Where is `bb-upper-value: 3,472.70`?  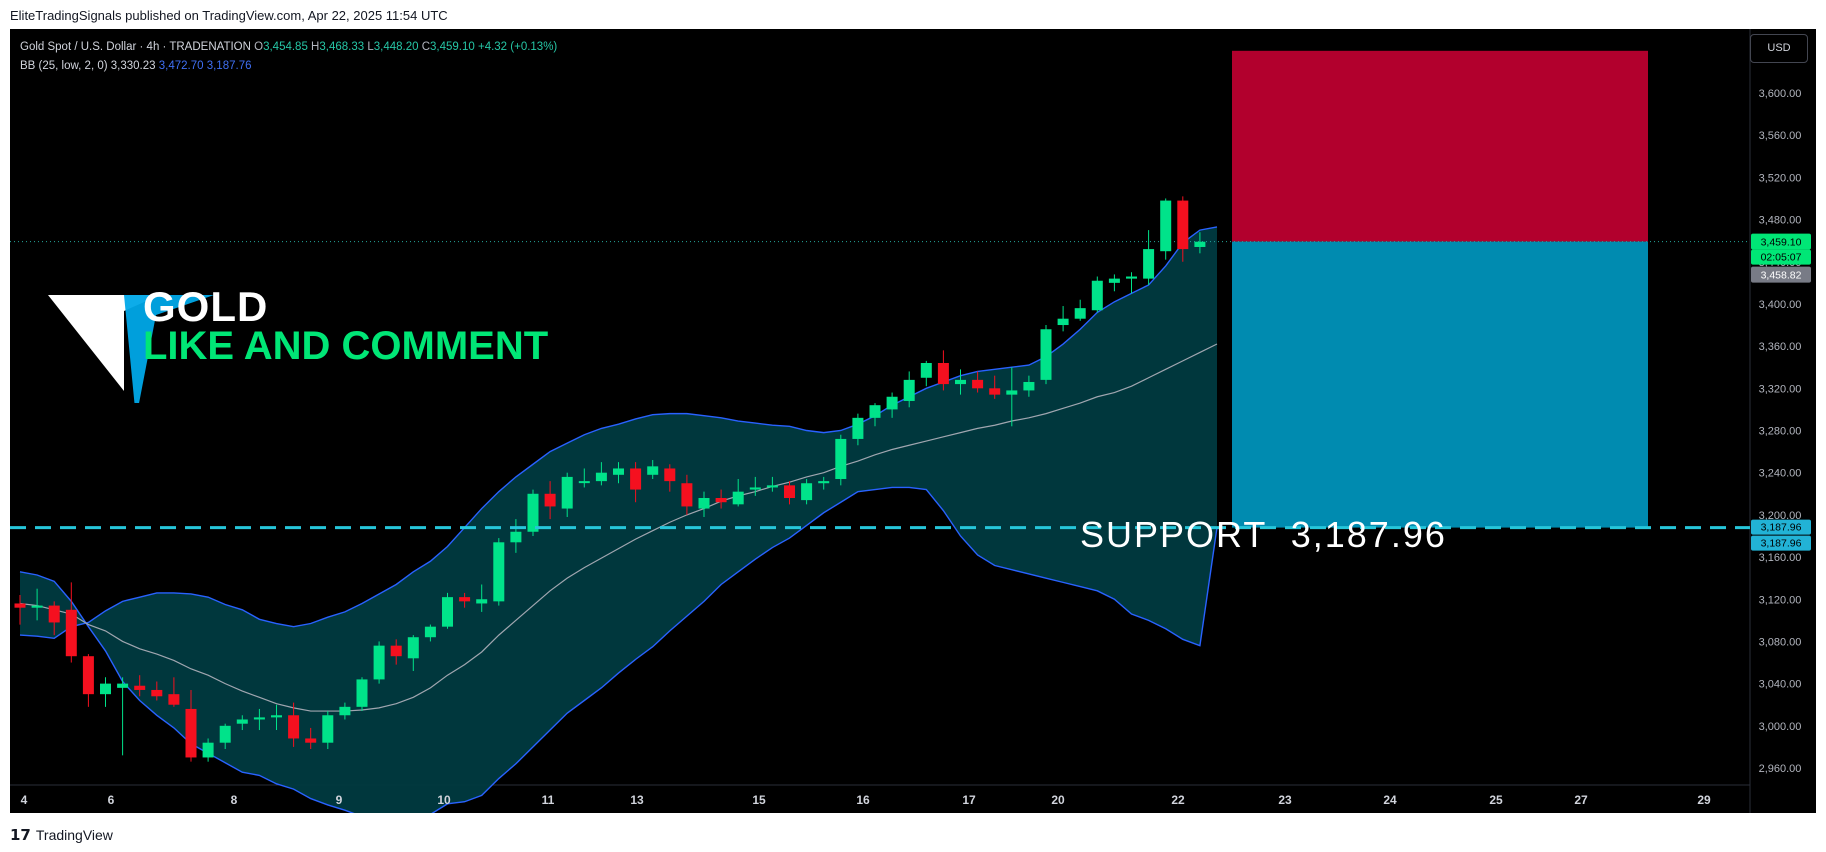 bb-upper-value: 3,472.70 is located at coordinates (181, 66).